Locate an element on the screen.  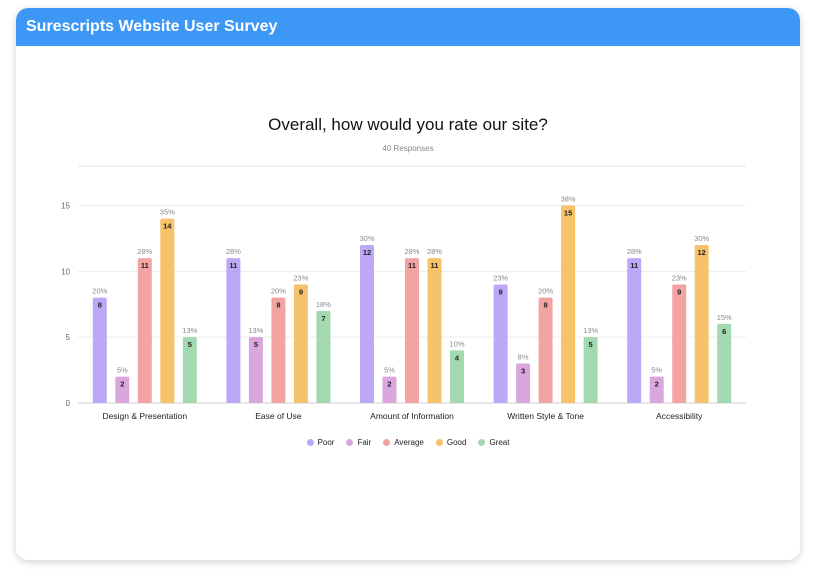
survey-title: Surescripts Website User Survey is located at coordinates (152, 26).